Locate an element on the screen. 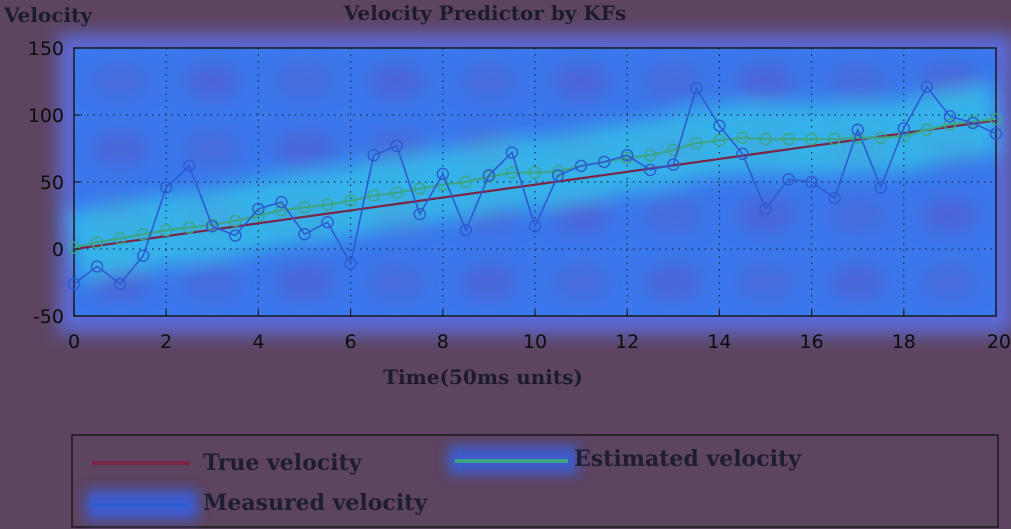 The image size is (1011, 529). legend-item-measured-velocity: Measured velocity is located at coordinates (257, 505).